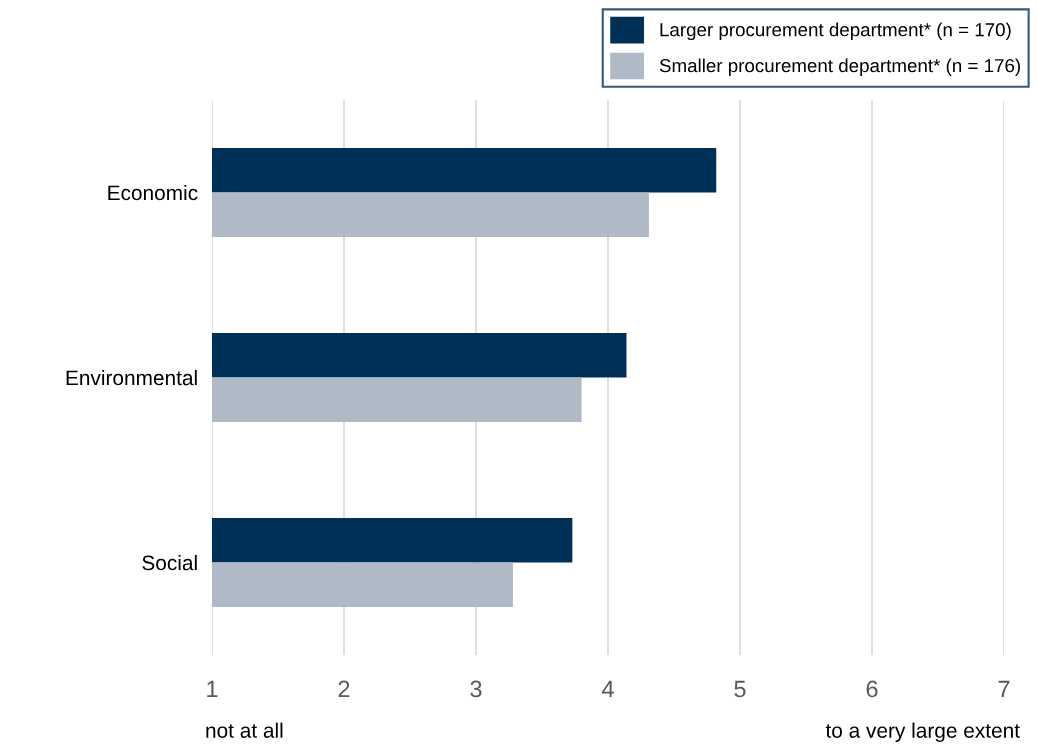 This screenshot has height=754, width=1038. I want to click on legend-label: Smaller procurement department* (n = 176), so click(839, 67).